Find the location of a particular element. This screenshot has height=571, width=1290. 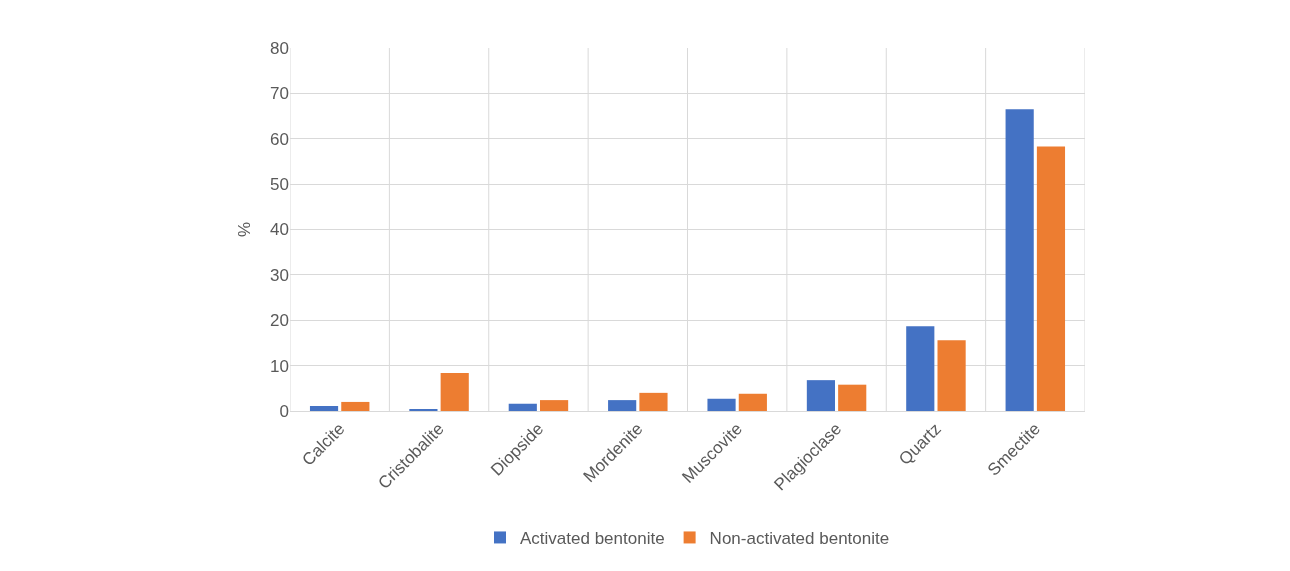

y-tick-label: 40 is located at coordinates (279, 230).